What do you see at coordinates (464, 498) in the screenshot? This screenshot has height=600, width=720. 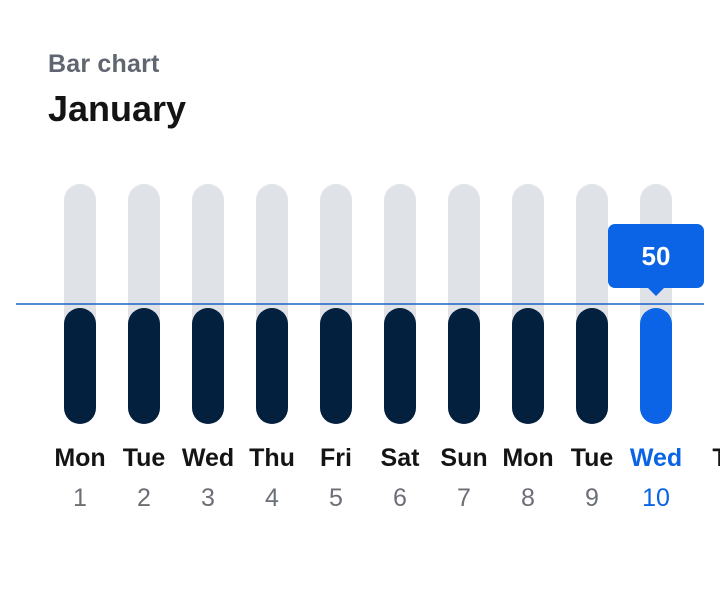 I see `x-tick-date-label: 7` at bounding box center [464, 498].